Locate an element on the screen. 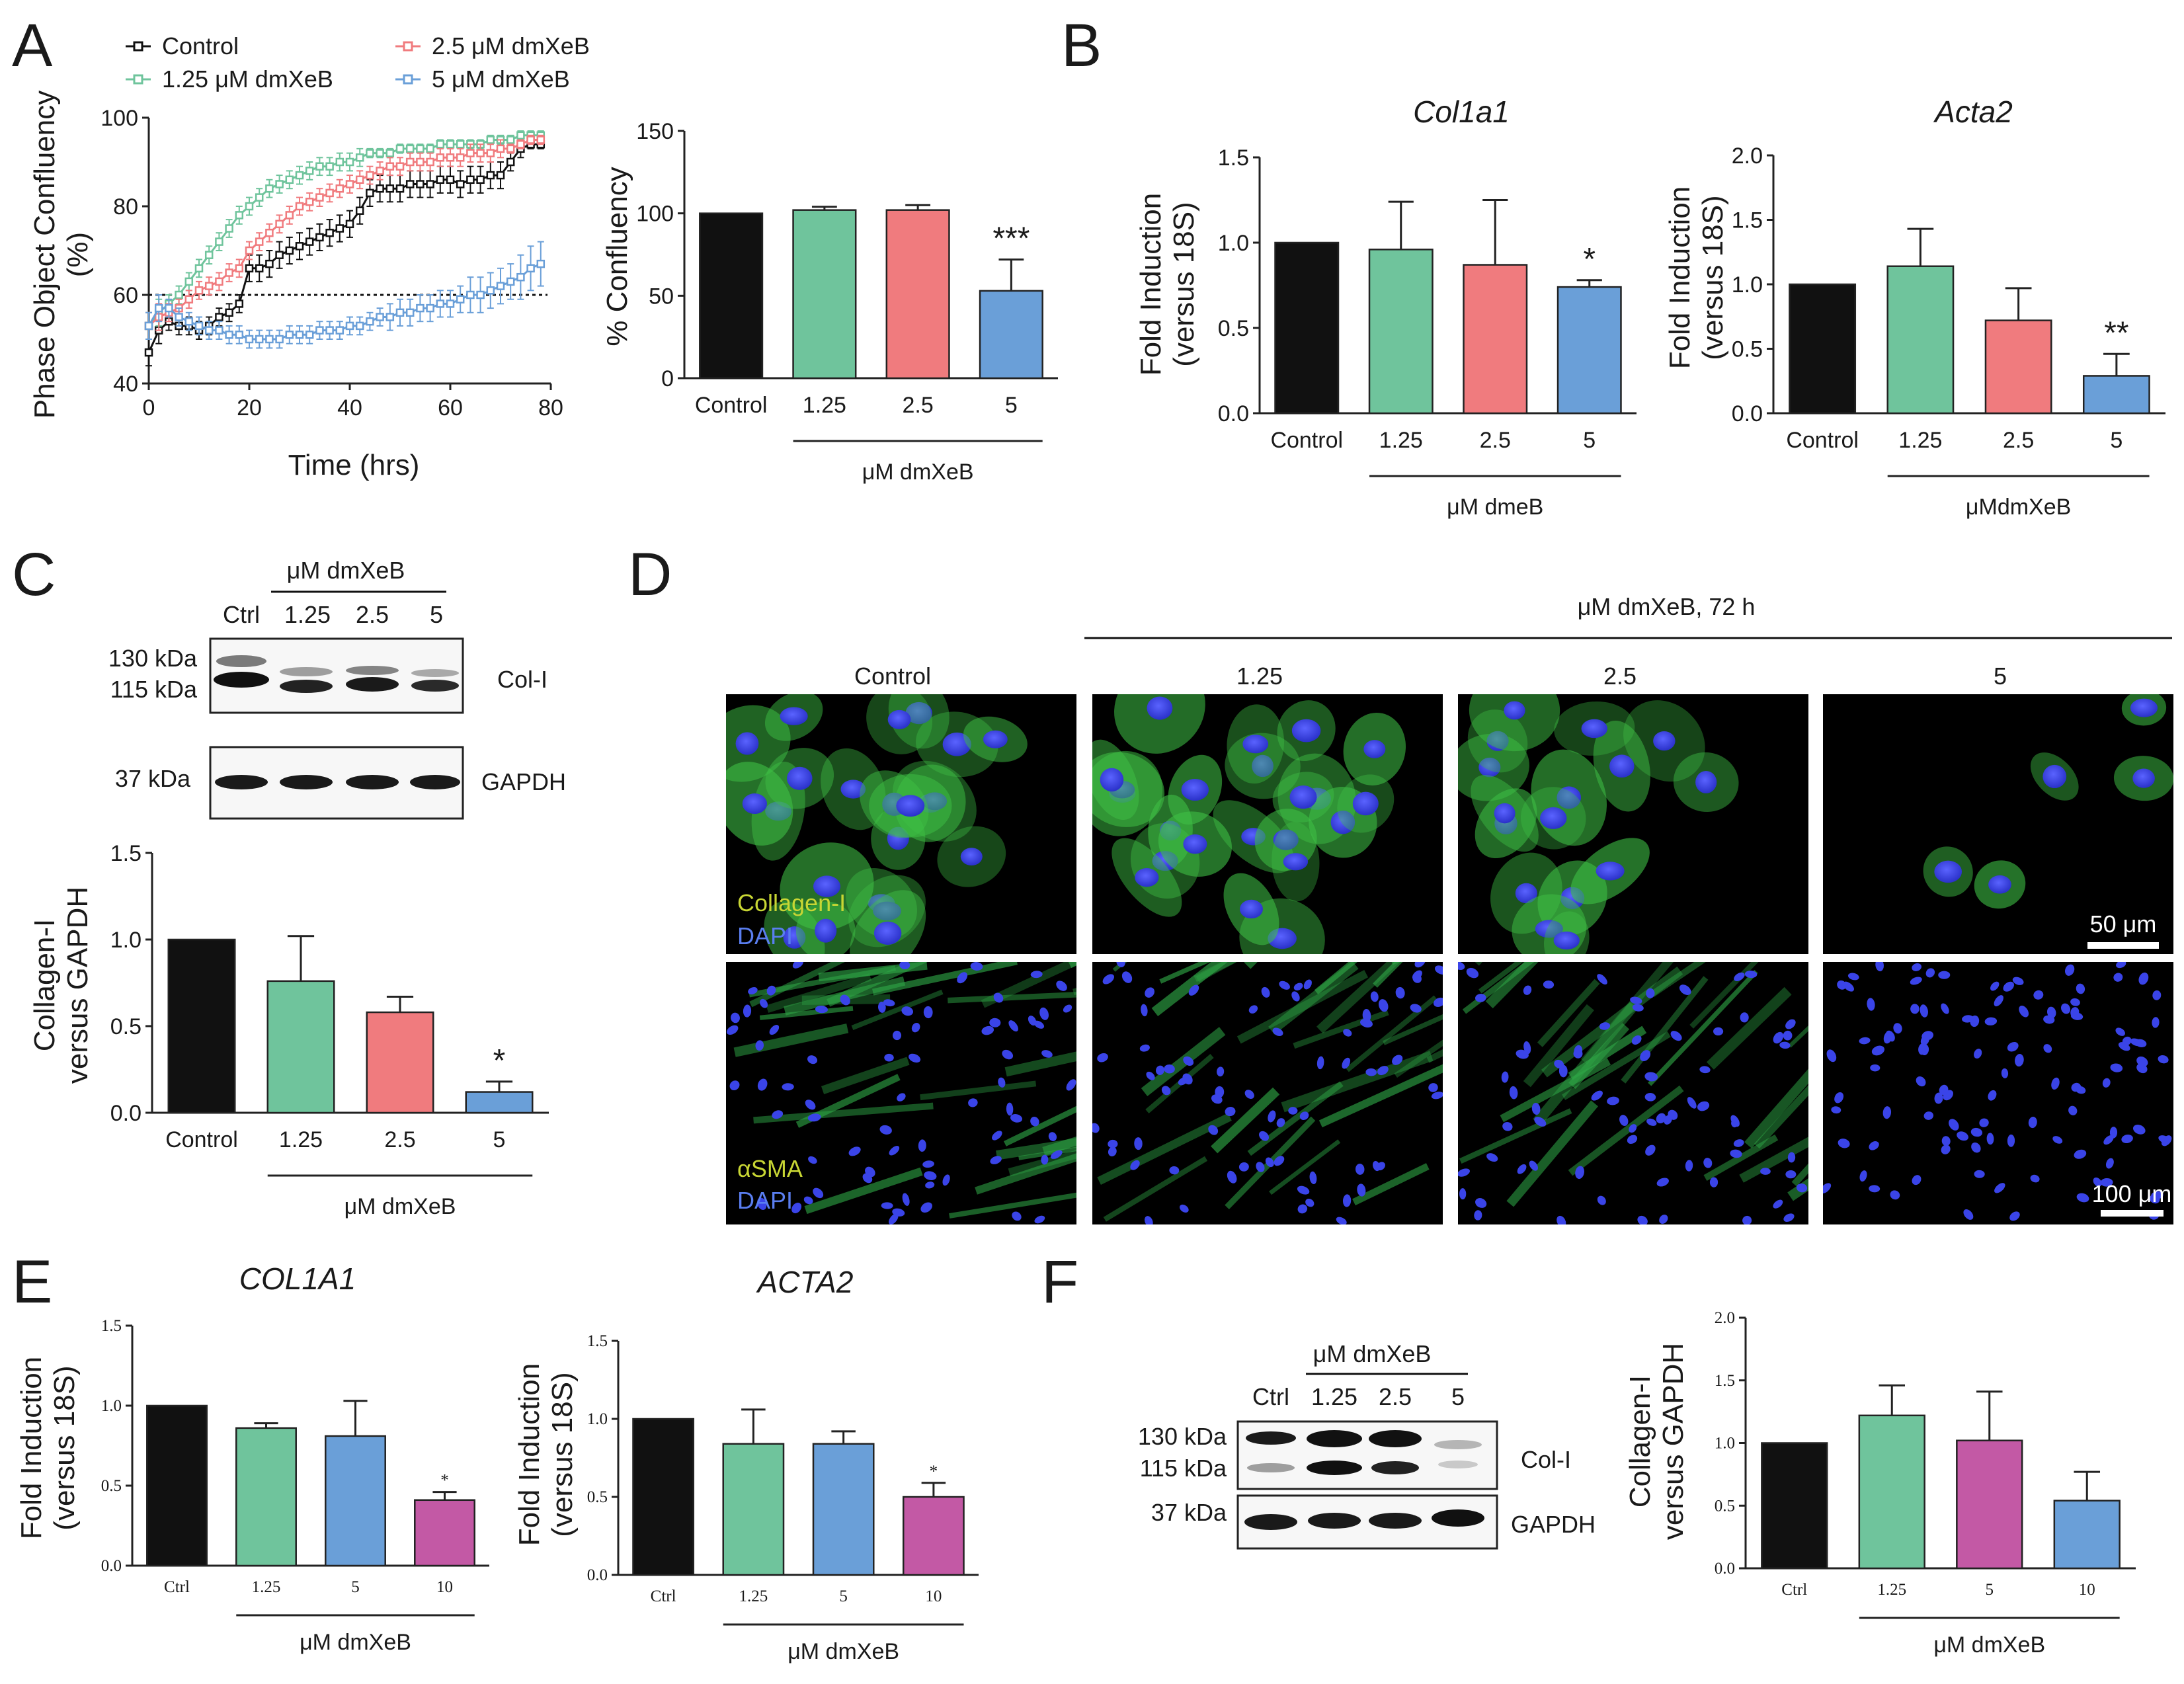  series-blue is located at coordinates (345, 295).